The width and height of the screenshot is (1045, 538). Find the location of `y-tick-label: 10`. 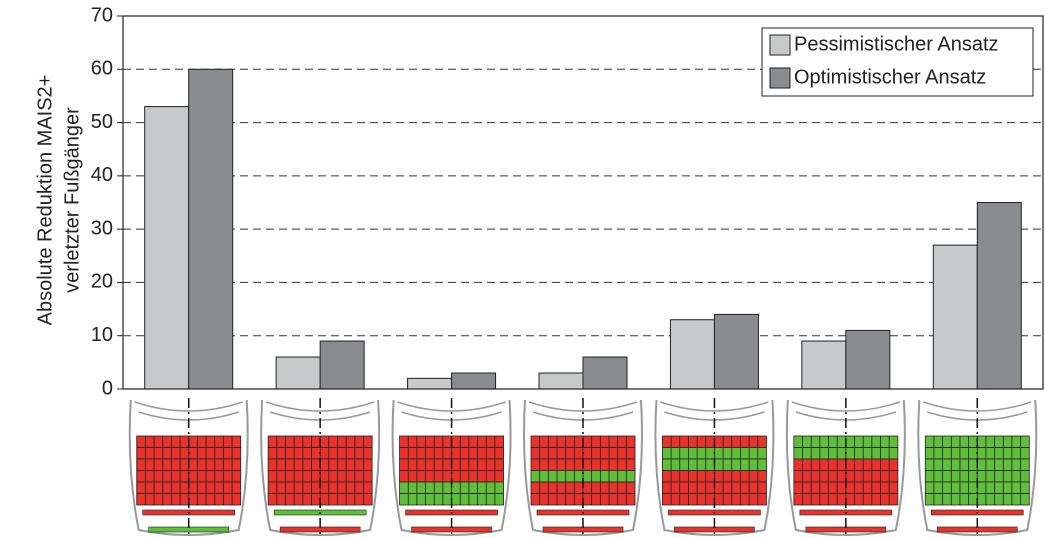

y-tick-label: 10 is located at coordinates (102, 335).